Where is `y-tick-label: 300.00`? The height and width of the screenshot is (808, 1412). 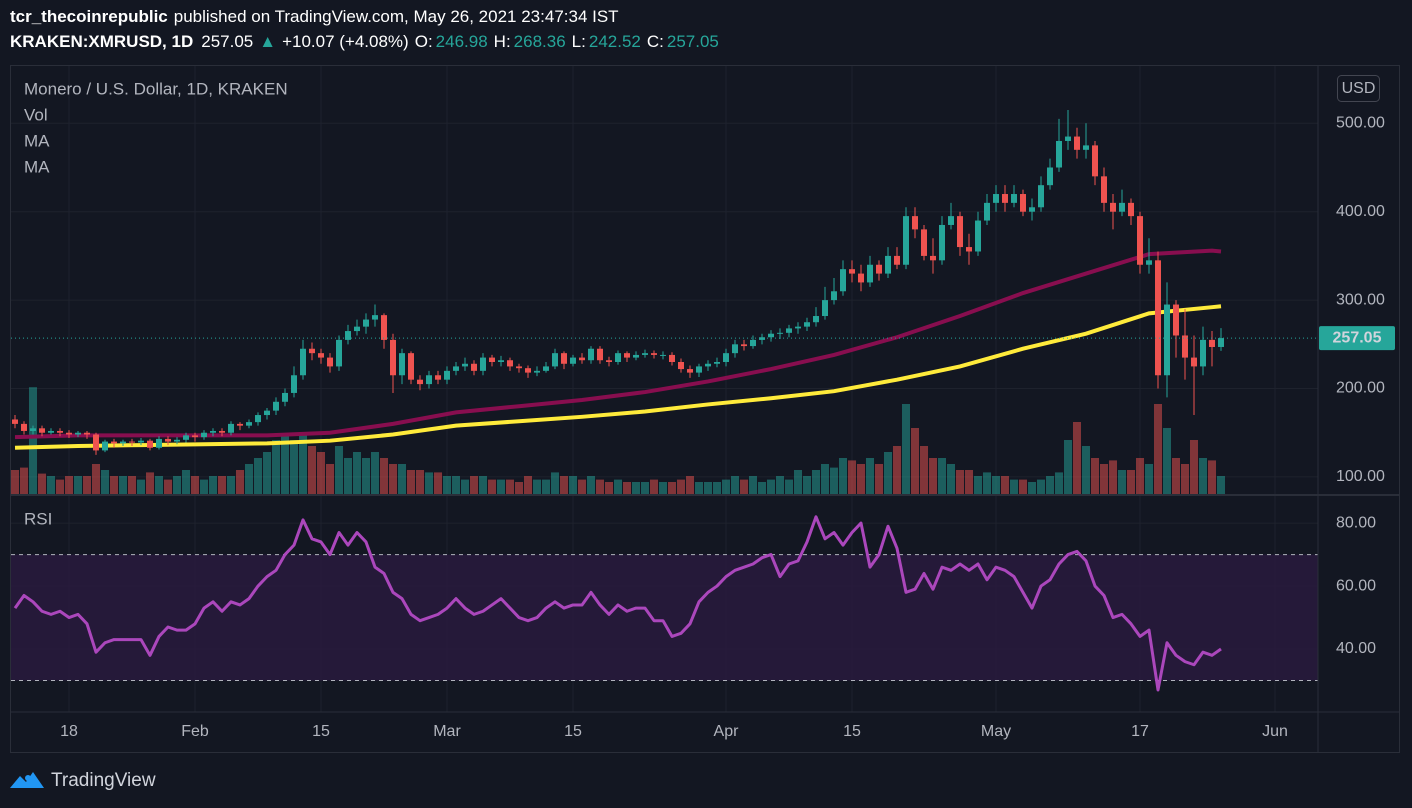 y-tick-label: 300.00 is located at coordinates (1360, 299).